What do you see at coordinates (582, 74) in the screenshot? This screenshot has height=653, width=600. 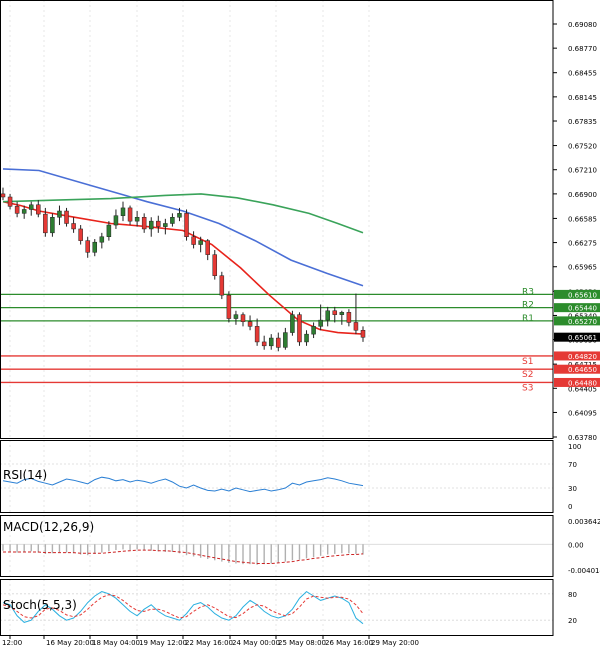 I see `price-tick-label: 0.68455` at bounding box center [582, 74].